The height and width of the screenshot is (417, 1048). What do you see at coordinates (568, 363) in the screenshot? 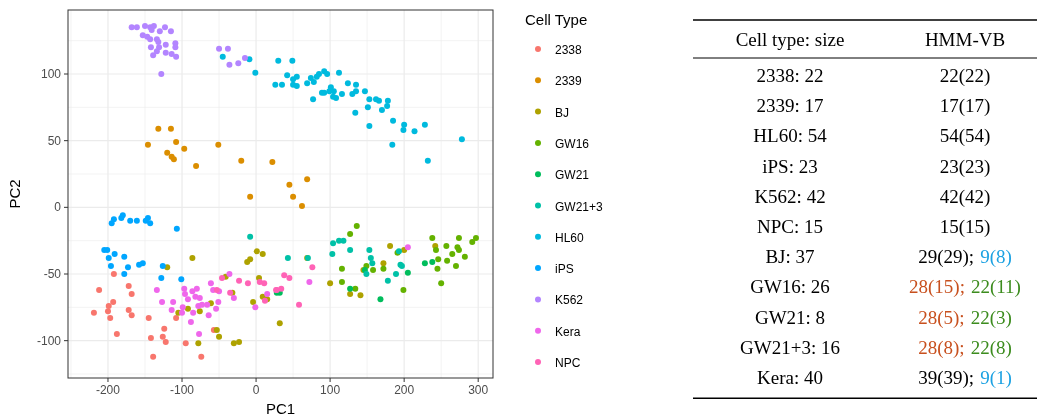
I see `legend-label: NPC` at bounding box center [568, 363].